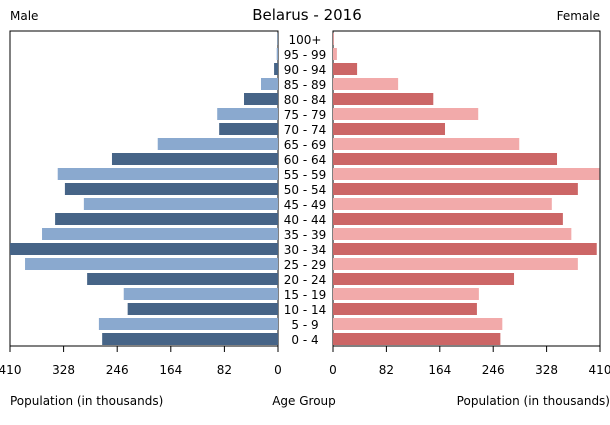 The width and height of the screenshot is (610, 425). What do you see at coordinates (304, 325) in the screenshot?
I see `age-group-label: 5 - 9` at bounding box center [304, 325].